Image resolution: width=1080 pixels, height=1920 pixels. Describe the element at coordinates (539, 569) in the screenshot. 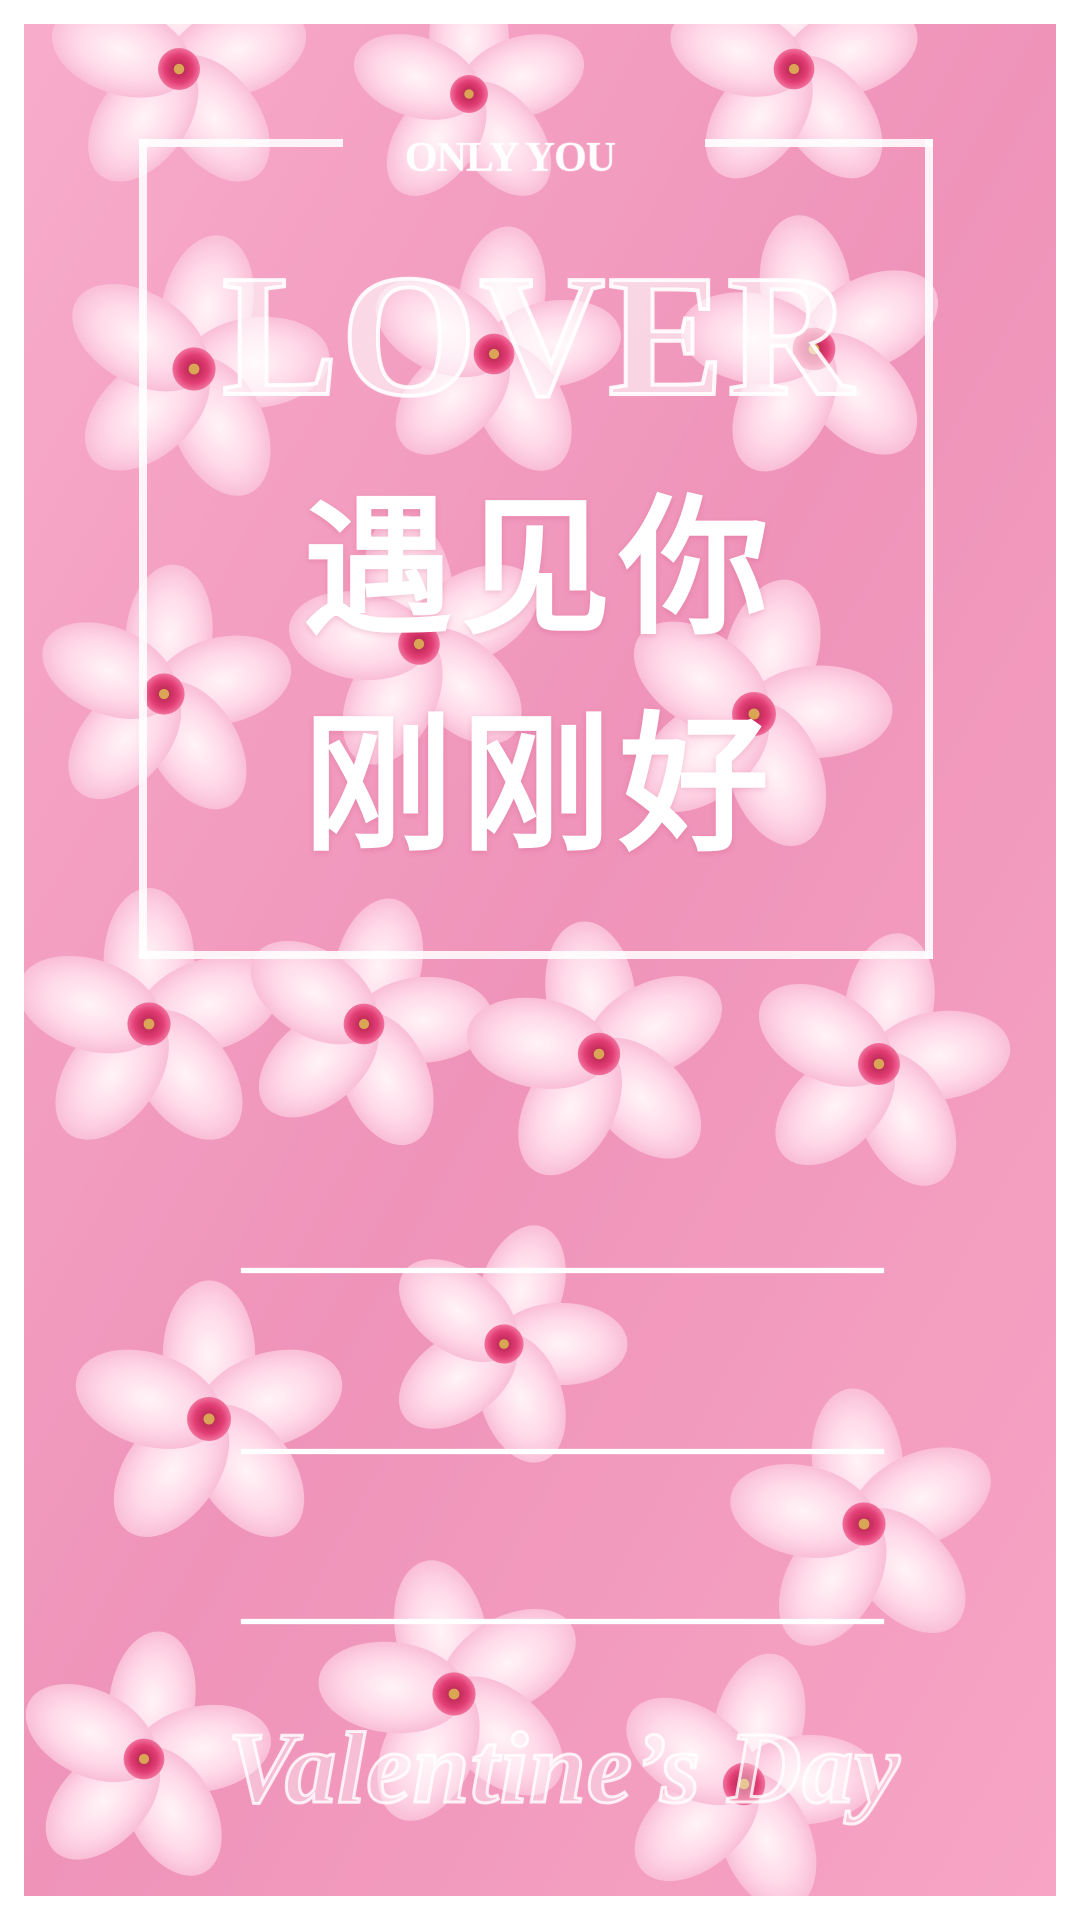

I see `chinese-title-line-1: 遇见你` at that location.